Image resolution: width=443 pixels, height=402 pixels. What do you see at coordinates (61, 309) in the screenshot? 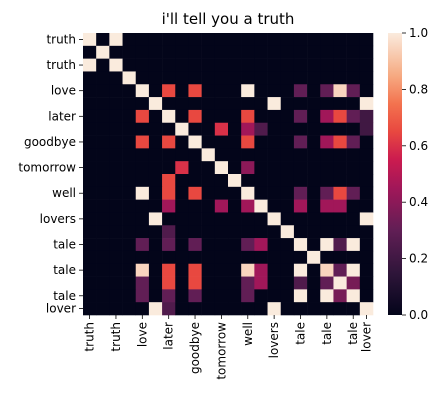
I see `y-tick-label: lover` at bounding box center [61, 309].